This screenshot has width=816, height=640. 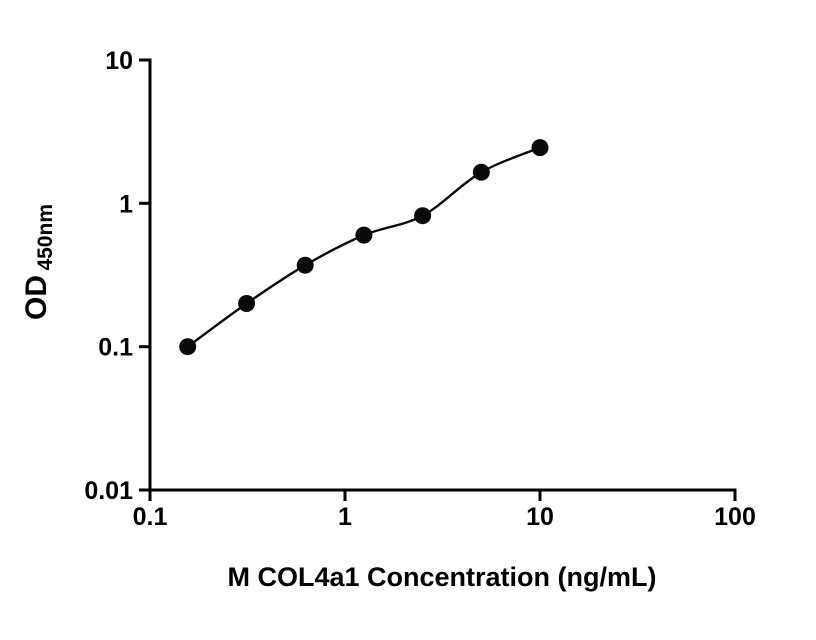 I want to click on y-axis-title: OD 450nm, so click(x=38, y=262).